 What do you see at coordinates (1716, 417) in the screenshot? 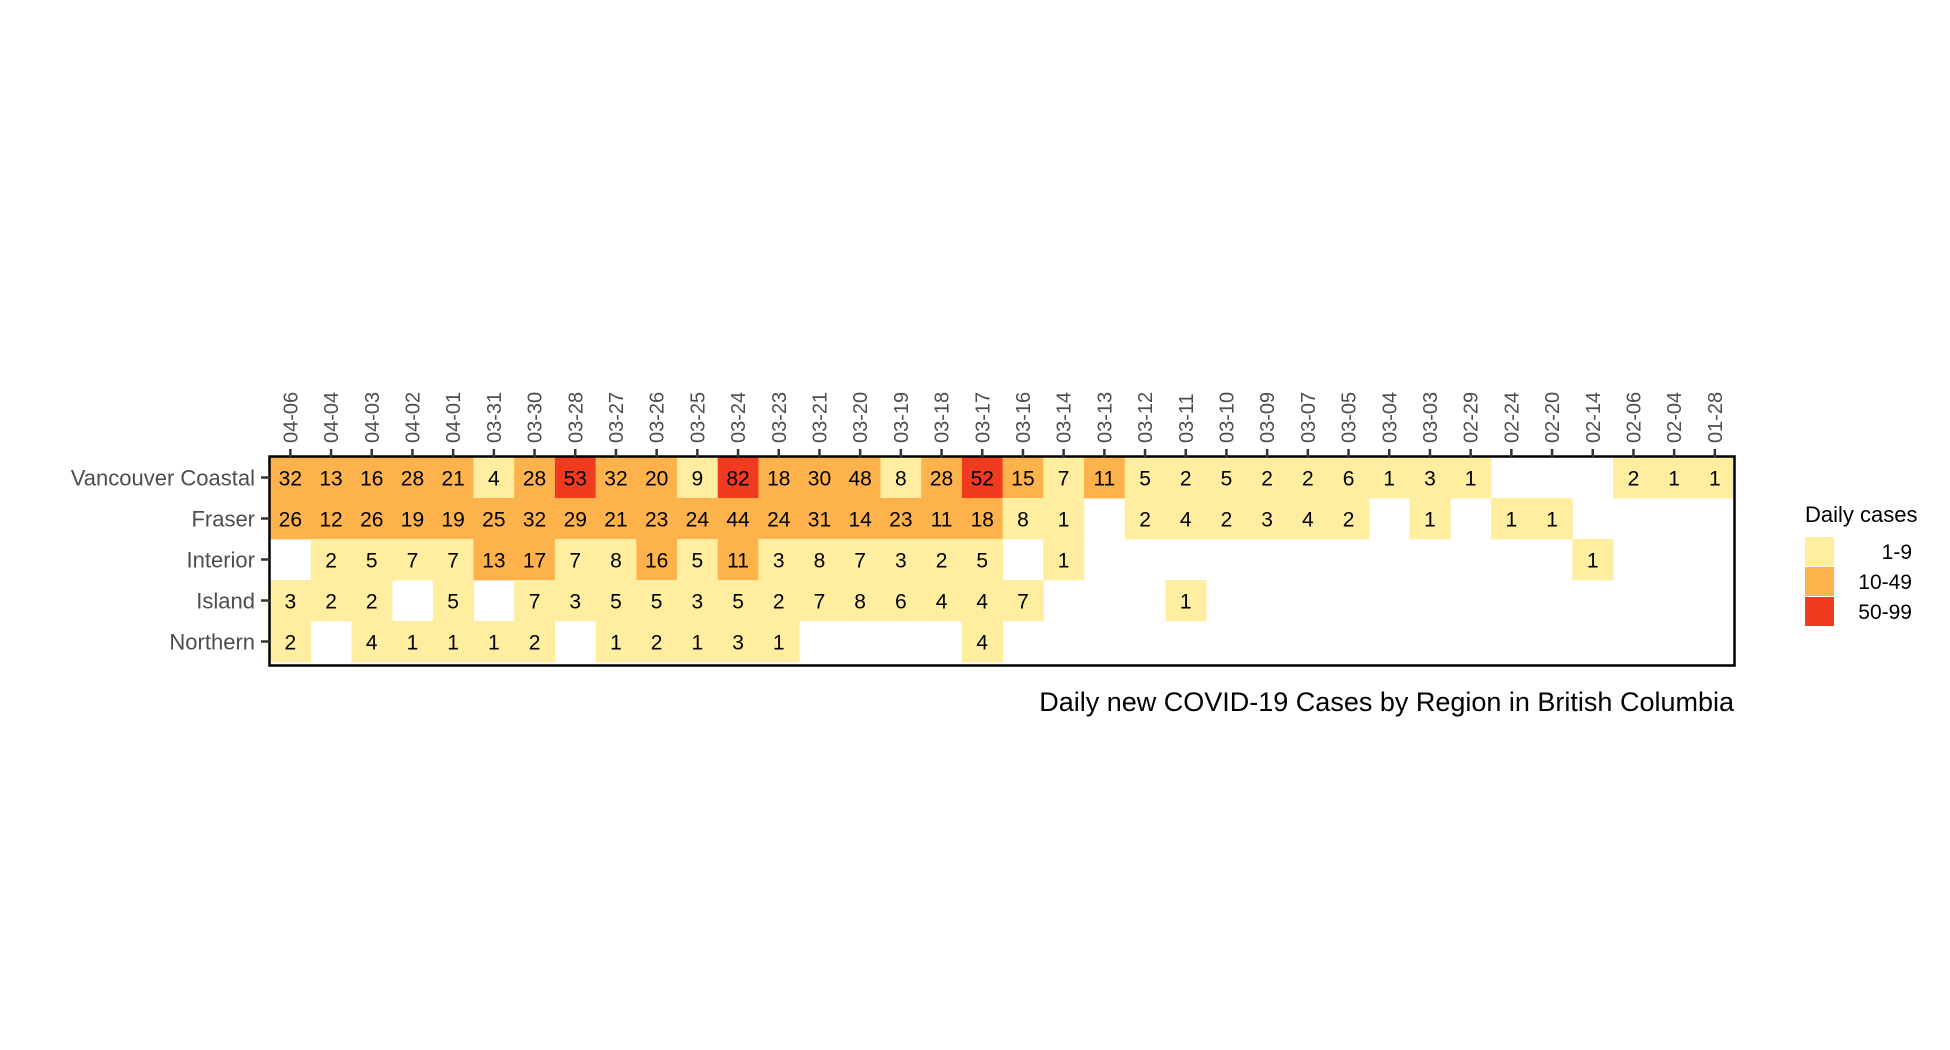
I see `x-tick-label: 01-28` at bounding box center [1716, 417].